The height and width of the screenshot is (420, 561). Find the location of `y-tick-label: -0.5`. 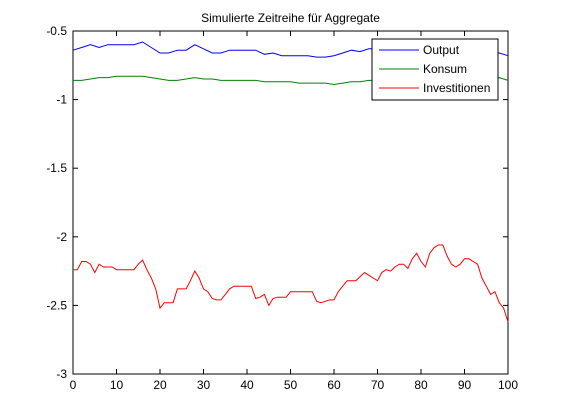

y-tick-label: -0.5 is located at coordinates (56, 31).